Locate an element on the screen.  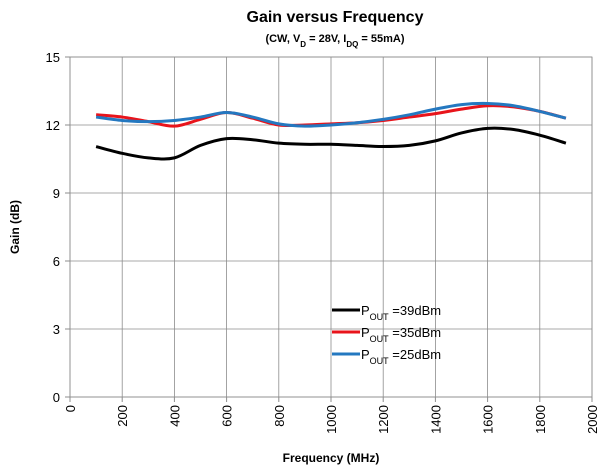
y-axis-label: Gain (dB) is located at coordinates (15, 227).